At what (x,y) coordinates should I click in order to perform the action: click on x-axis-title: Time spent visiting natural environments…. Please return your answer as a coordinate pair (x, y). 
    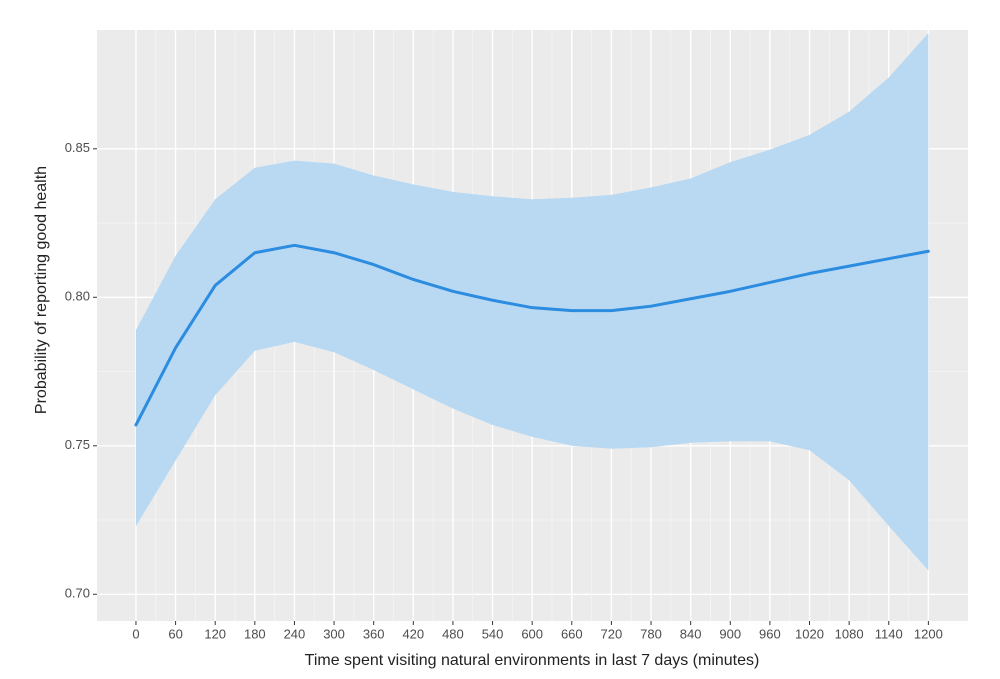
    Looking at the image, I should click on (532, 660).